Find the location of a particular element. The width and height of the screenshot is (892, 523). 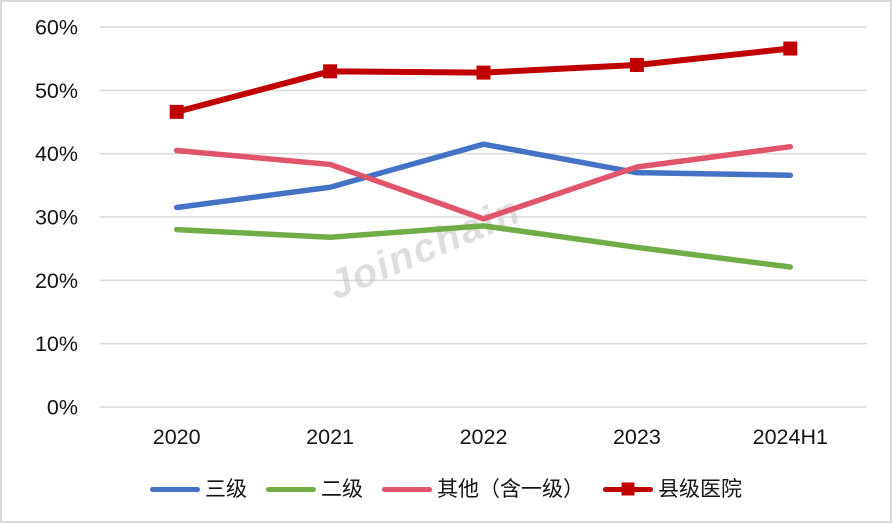

legend-item-other: 其他（含一级） is located at coordinates (483, 489).